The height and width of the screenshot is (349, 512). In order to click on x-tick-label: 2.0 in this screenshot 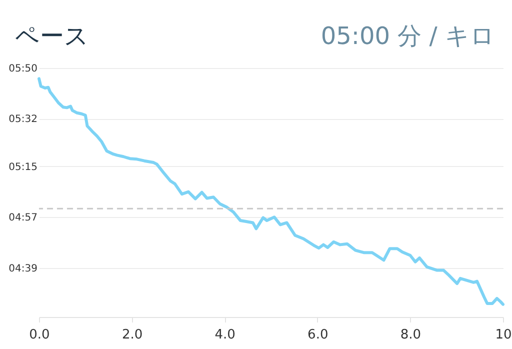, I will do `click(132, 335)`.